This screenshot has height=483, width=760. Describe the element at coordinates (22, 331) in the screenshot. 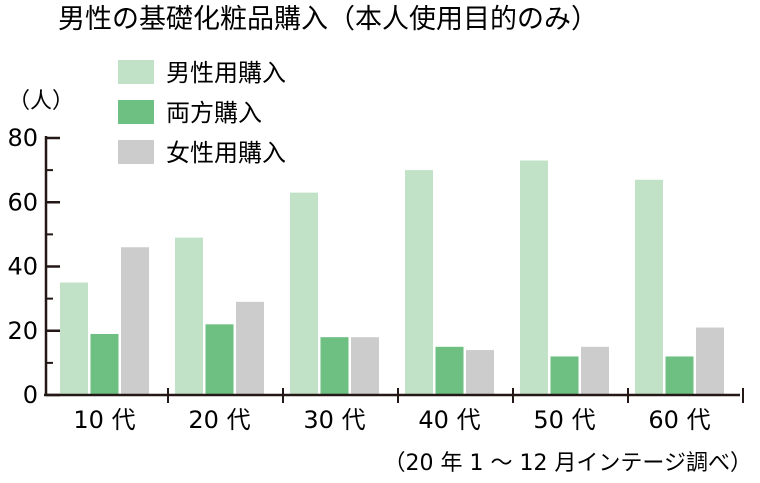

I see `y-tick-label: 20` at that location.